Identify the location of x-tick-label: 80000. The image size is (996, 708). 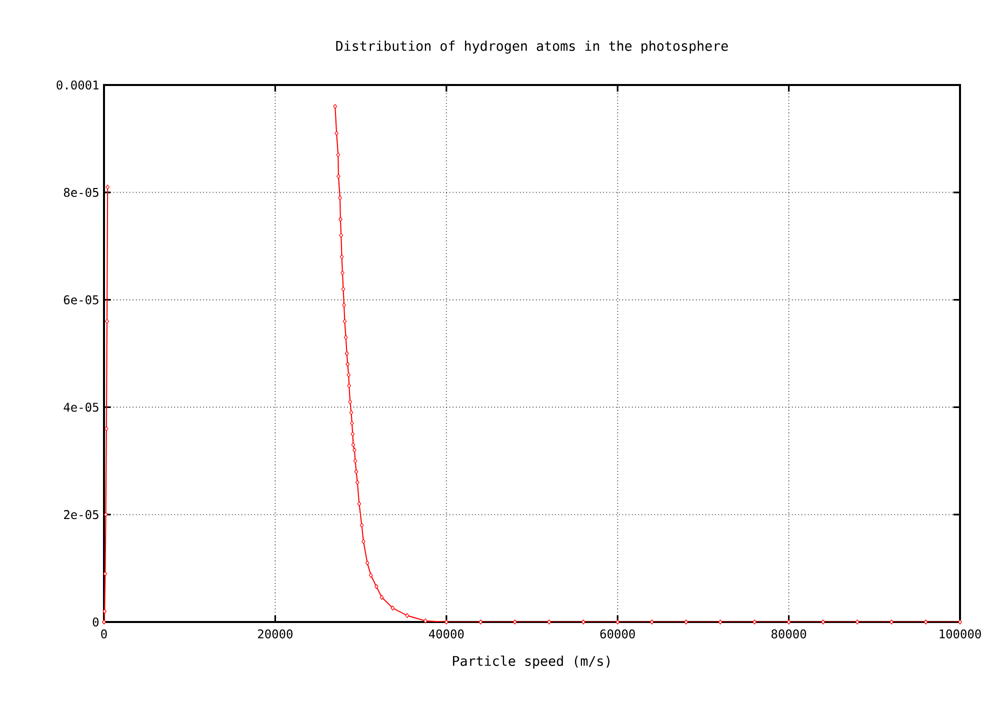
(789, 633).